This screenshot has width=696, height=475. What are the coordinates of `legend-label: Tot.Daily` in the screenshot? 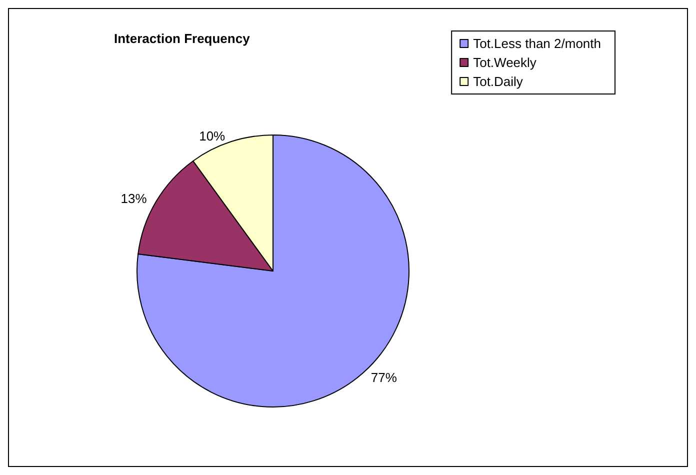 It's located at (498, 81).